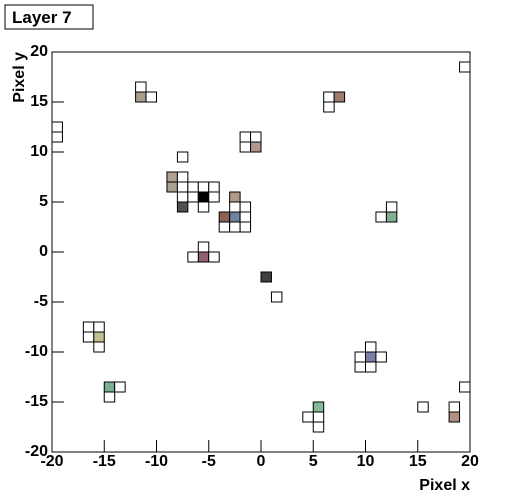  What do you see at coordinates (43, 201) in the screenshot?
I see `y-tick-label: 5` at bounding box center [43, 201].